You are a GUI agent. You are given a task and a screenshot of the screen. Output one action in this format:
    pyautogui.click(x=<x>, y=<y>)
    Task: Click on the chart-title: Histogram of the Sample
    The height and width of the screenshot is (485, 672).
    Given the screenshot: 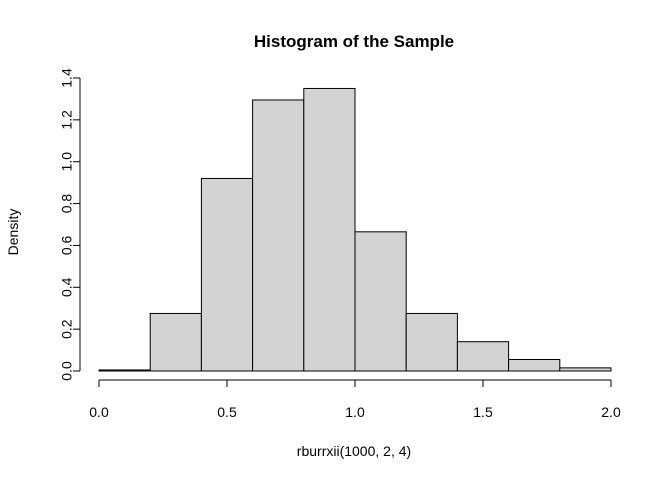 What is the action you would take?
    pyautogui.click(x=354, y=41)
    